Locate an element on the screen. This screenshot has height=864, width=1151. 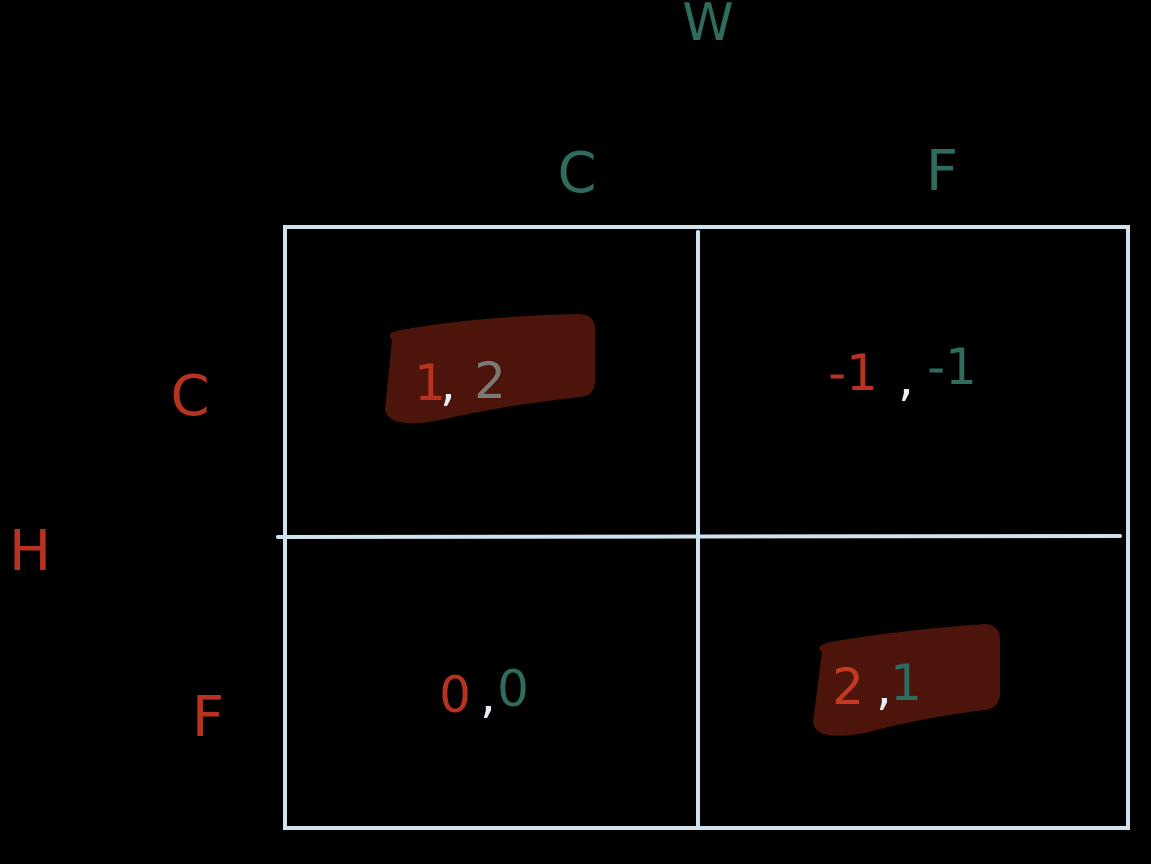
payoff-h: 0 is located at coordinates (455, 695).